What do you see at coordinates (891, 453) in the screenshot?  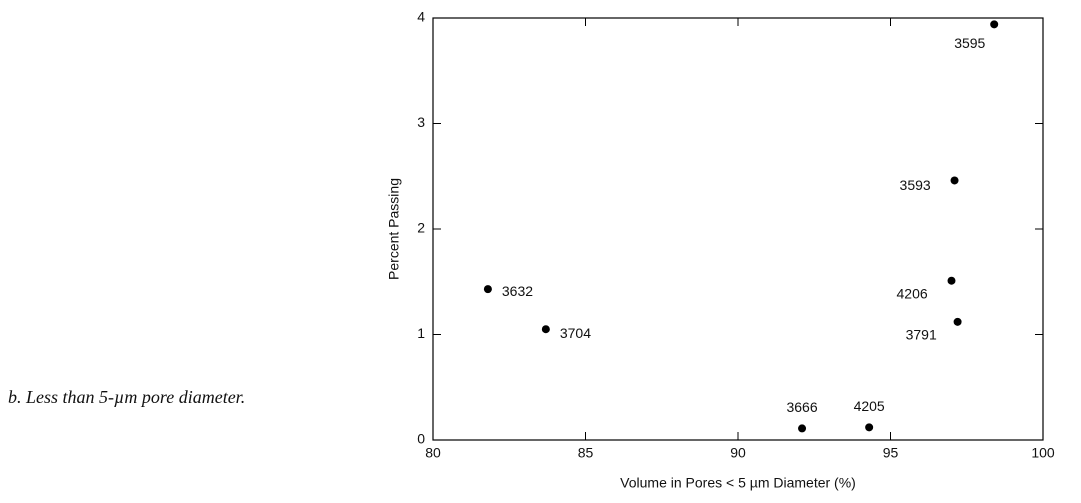 I see `x-tick-label: 95` at bounding box center [891, 453].